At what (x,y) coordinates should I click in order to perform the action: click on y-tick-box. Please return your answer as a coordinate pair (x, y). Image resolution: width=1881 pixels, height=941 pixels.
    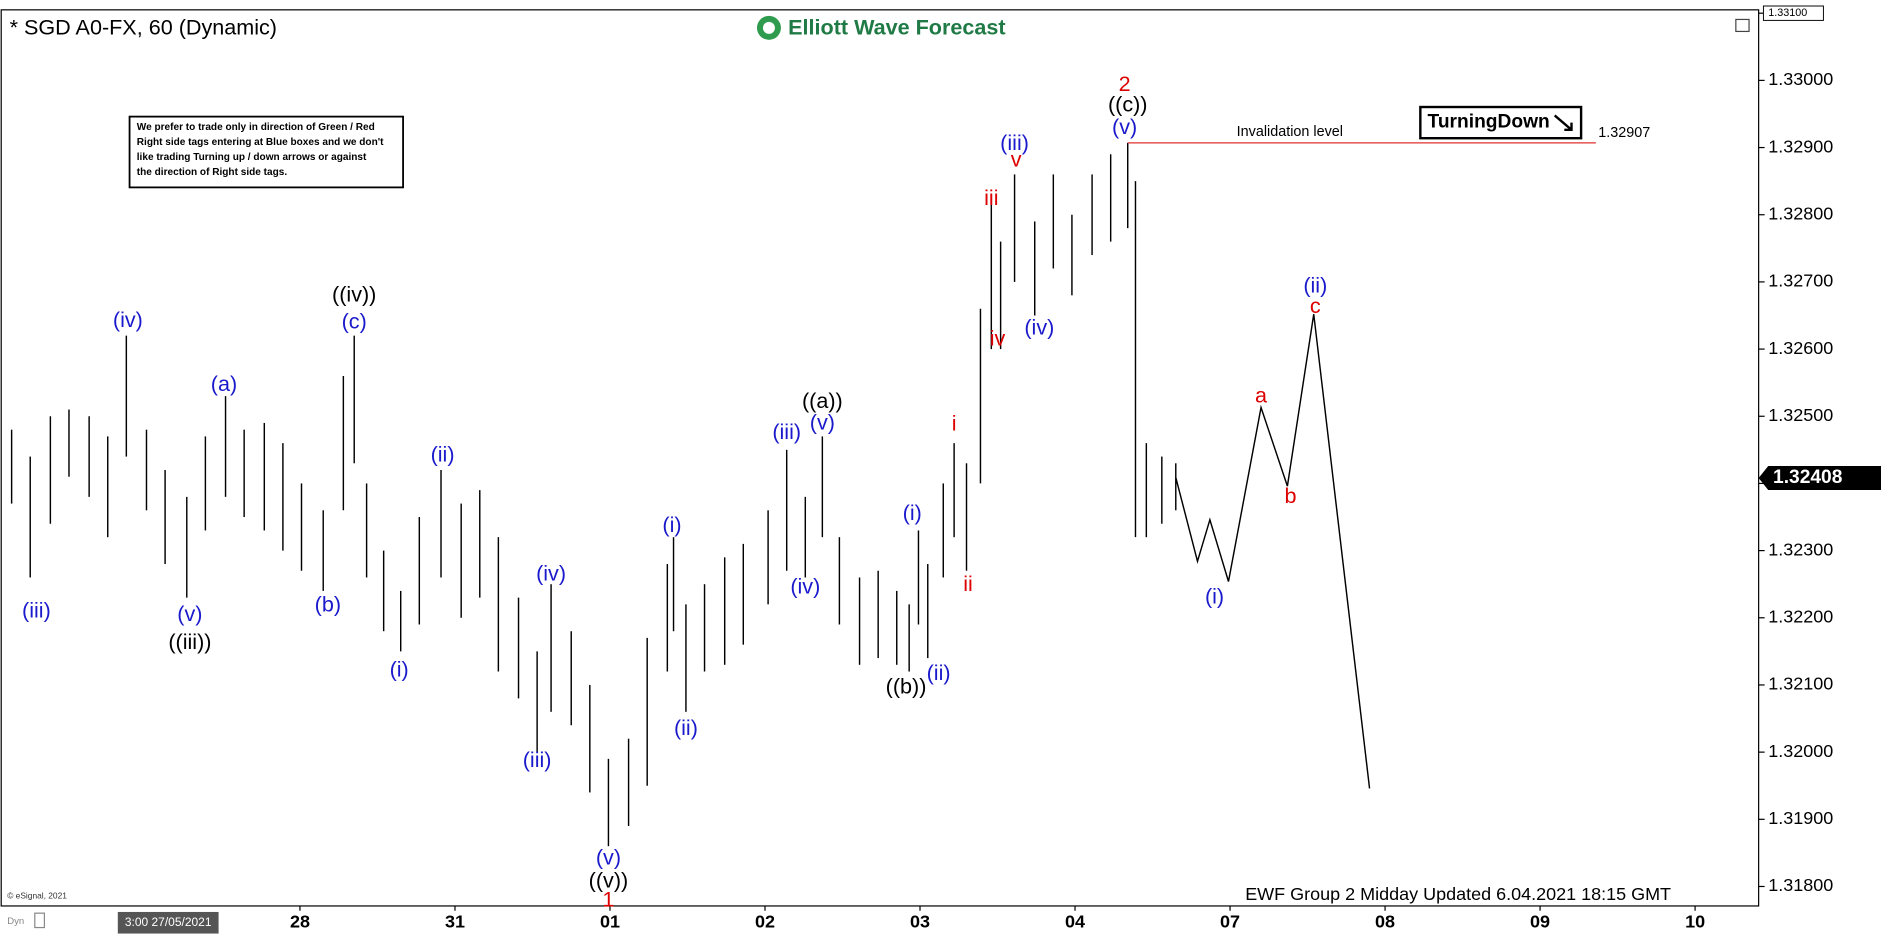
    Looking at the image, I should click on (1793, 13).